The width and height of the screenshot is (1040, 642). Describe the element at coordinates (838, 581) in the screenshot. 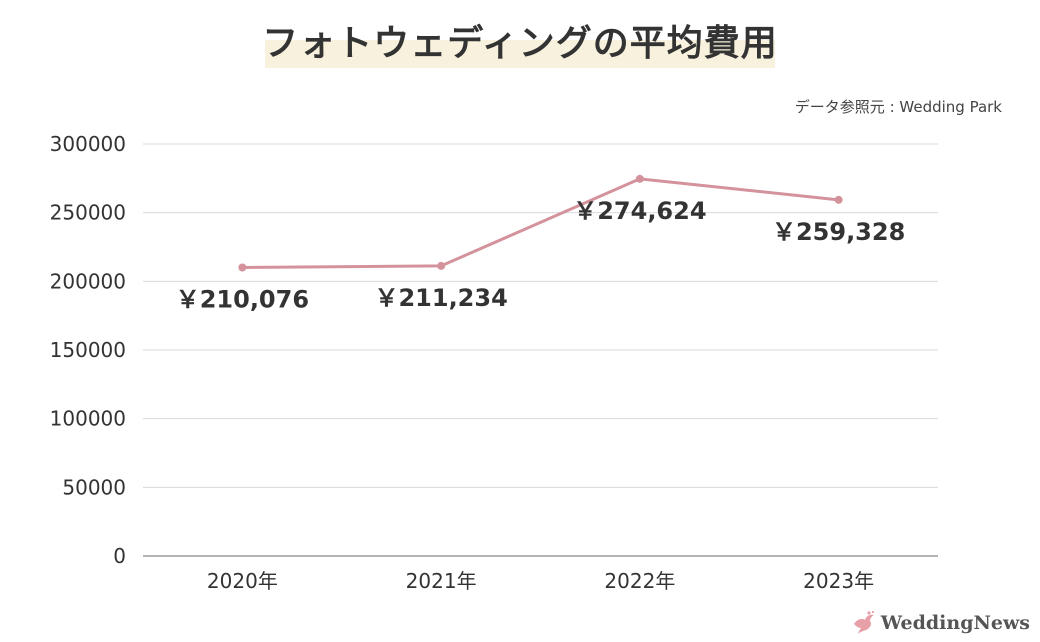

I see `x-tick-label: 2023年` at that location.